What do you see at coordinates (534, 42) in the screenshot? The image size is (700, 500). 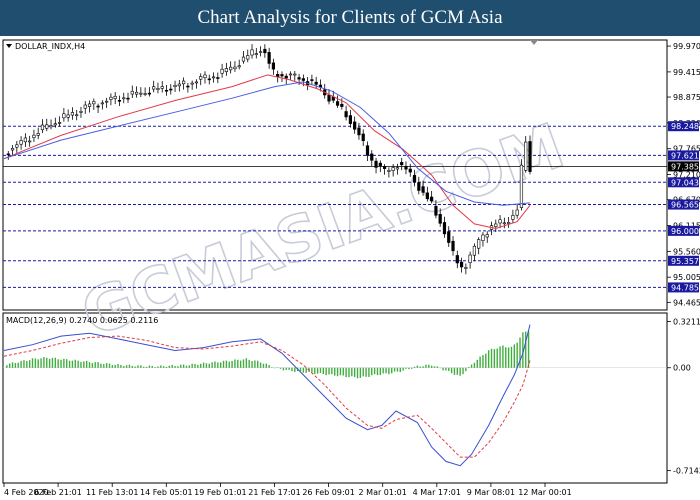 I see `chart-shift-marker-icon` at bounding box center [534, 42].